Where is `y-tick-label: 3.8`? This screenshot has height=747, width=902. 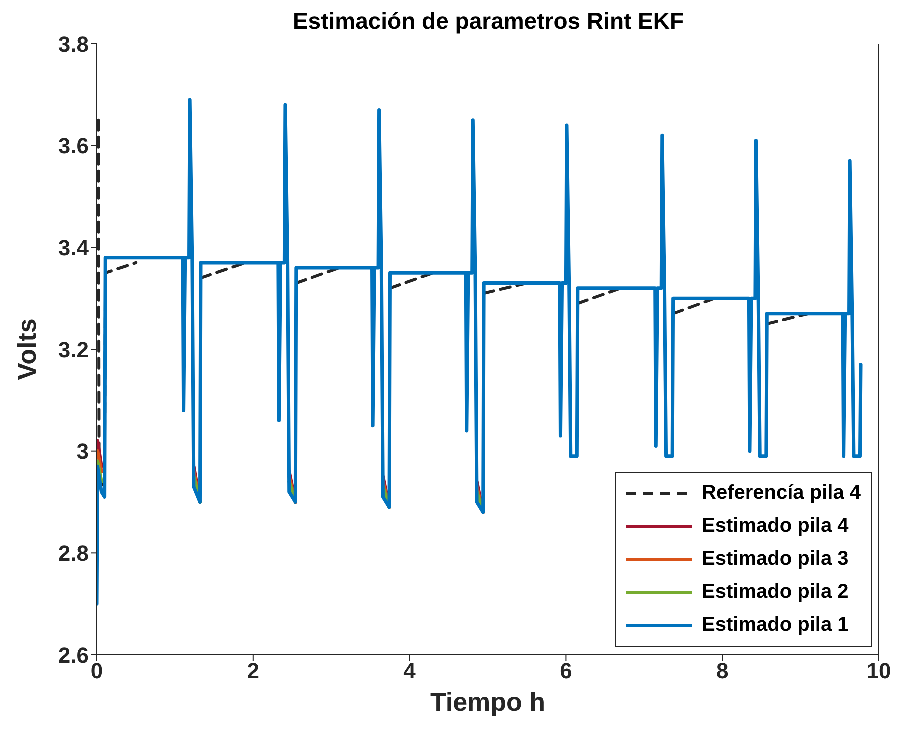
y-tick-label: 3.8 is located at coordinates (73, 44).